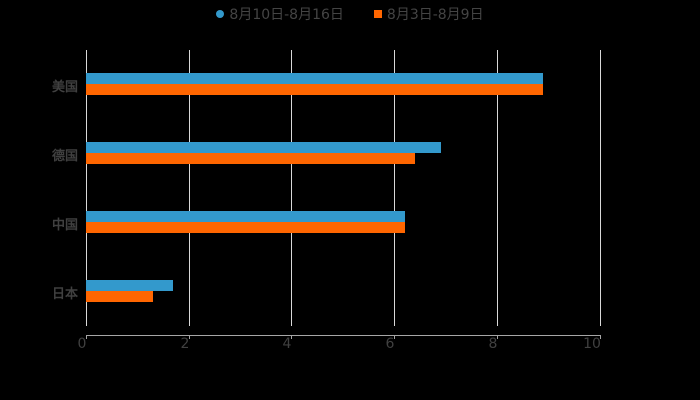 The height and width of the screenshot is (400, 700). What do you see at coordinates (82, 344) in the screenshot?
I see `x-tick-label: 0` at bounding box center [82, 344].